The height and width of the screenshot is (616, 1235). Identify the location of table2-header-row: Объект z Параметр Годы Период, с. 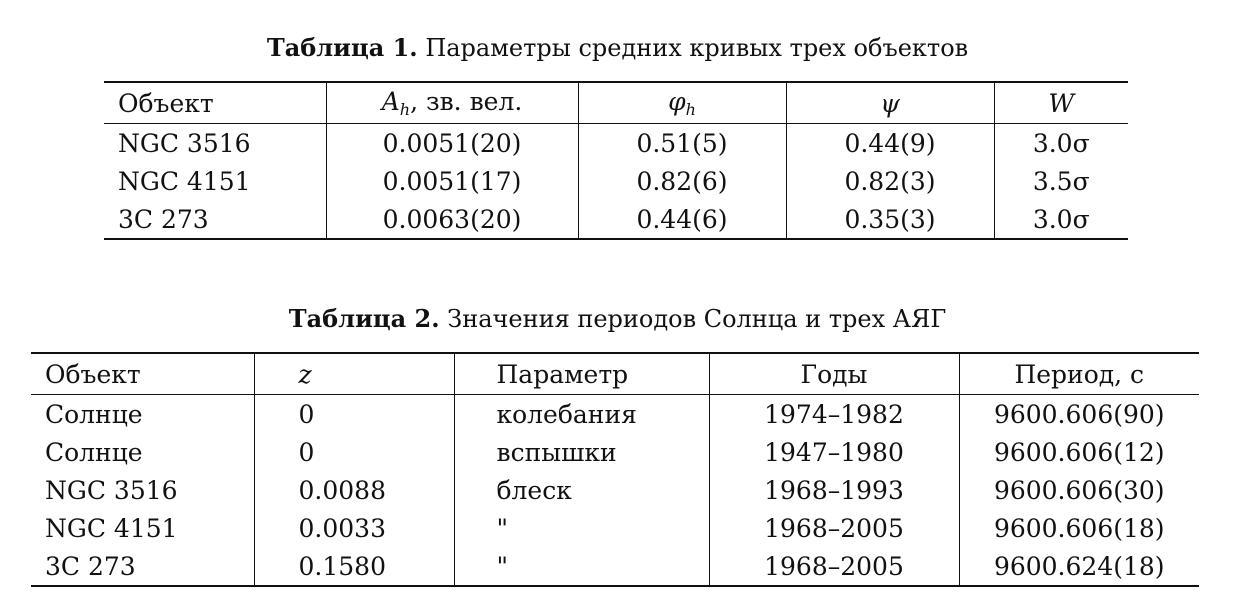
(615, 373).